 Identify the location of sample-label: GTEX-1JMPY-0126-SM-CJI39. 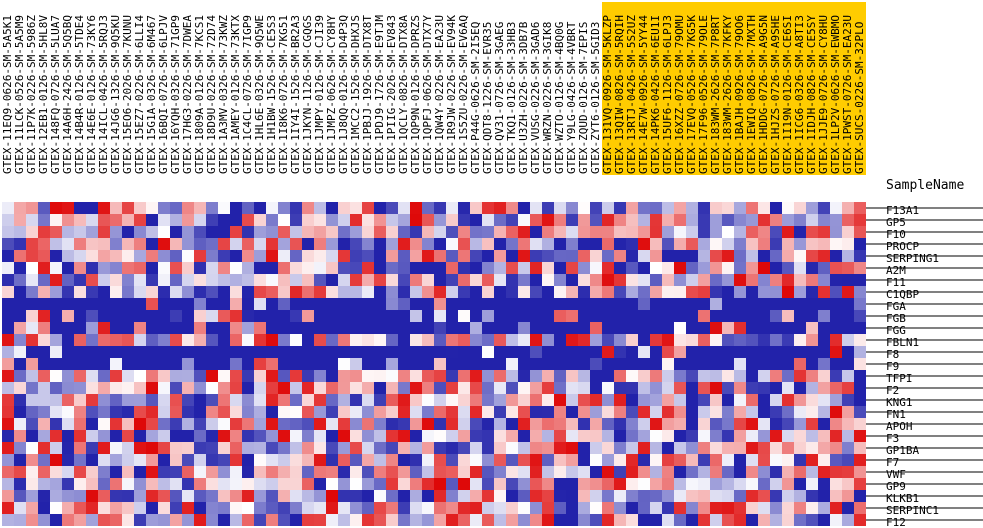
(319, 94).